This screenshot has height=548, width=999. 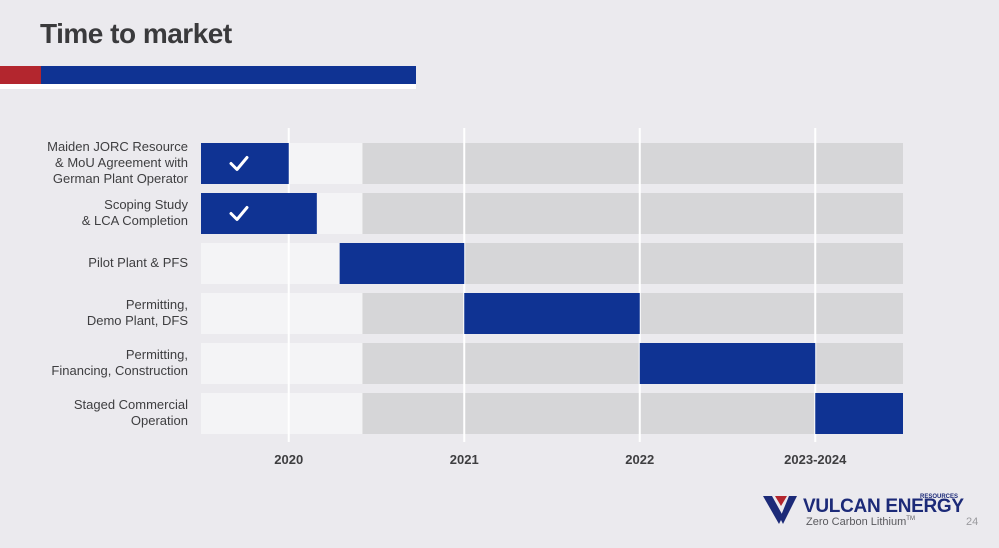 What do you see at coordinates (639, 459) in the screenshot?
I see `x-tick-label: 2022` at bounding box center [639, 459].